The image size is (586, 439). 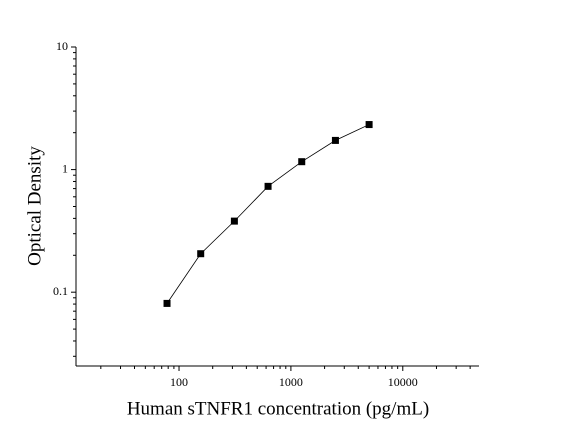 I want to click on y-tick-label: 10, so click(x=62, y=46).